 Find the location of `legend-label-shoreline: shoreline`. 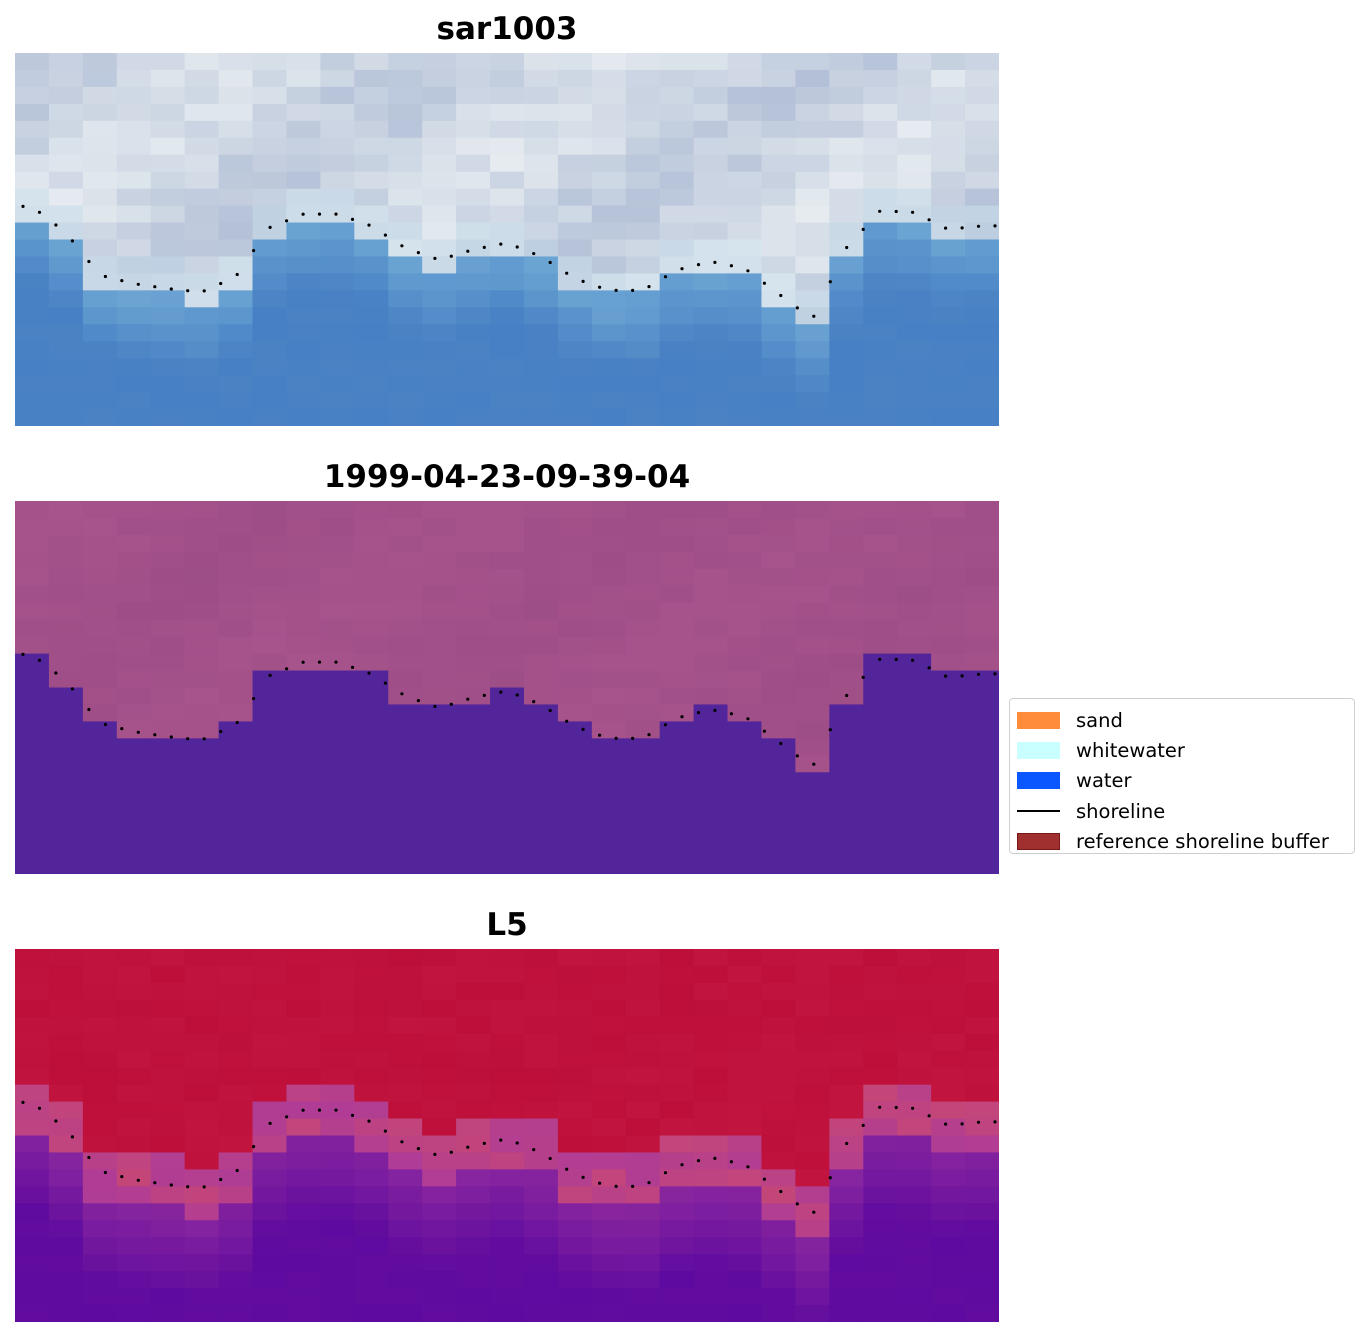

legend-label-shoreline: shoreline is located at coordinates (1121, 811).